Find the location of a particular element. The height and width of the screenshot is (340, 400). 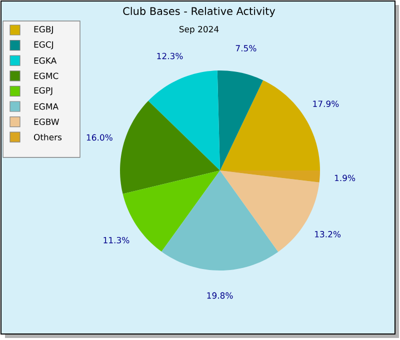

data-label: 7.5% is located at coordinates (246, 48).